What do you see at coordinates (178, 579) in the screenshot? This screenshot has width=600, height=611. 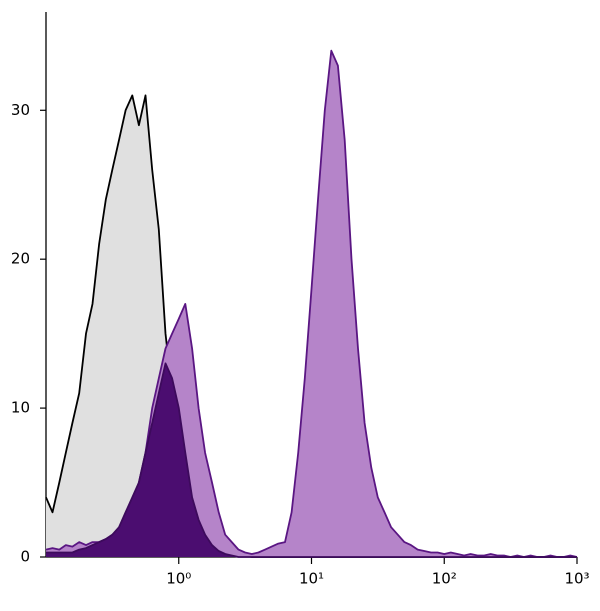 I see `x-tick-label: 10⁰` at bounding box center [178, 579].